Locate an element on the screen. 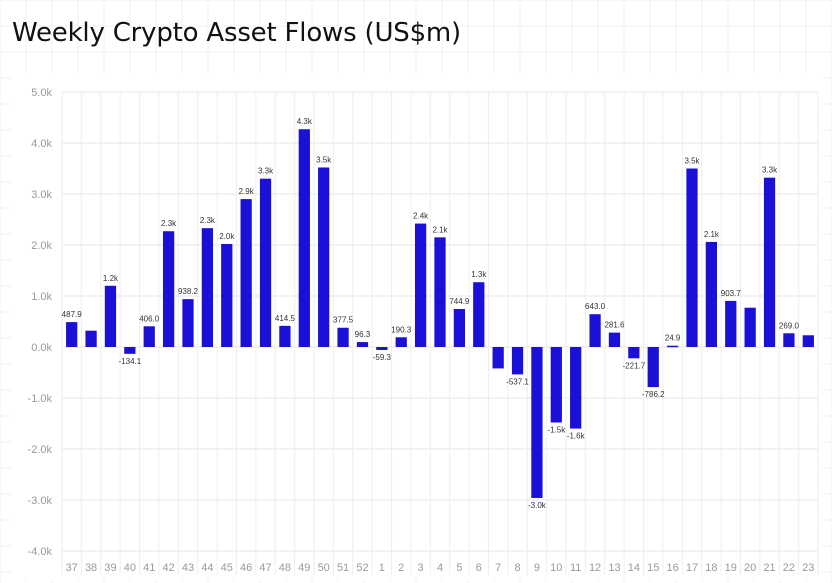 The width and height of the screenshot is (832, 583). x-tick-label: 18 is located at coordinates (711, 568).